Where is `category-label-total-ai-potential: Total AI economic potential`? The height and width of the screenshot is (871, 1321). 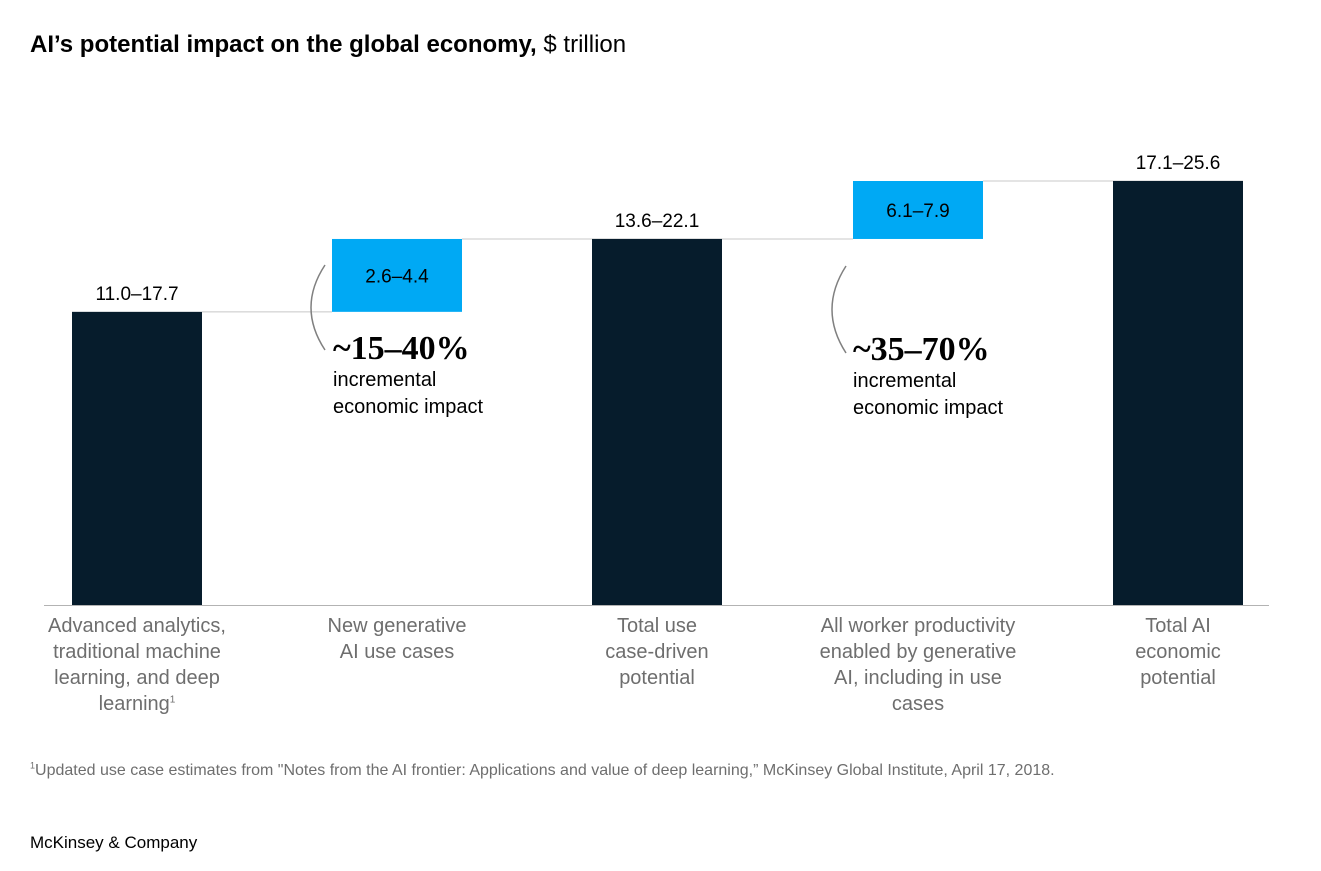 category-label-total-ai-potential: Total AI economic potential is located at coordinates (1178, 652).